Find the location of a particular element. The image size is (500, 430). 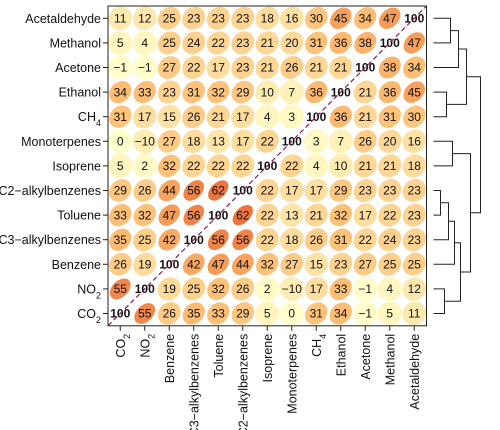

cell: 29 is located at coordinates (341, 190).